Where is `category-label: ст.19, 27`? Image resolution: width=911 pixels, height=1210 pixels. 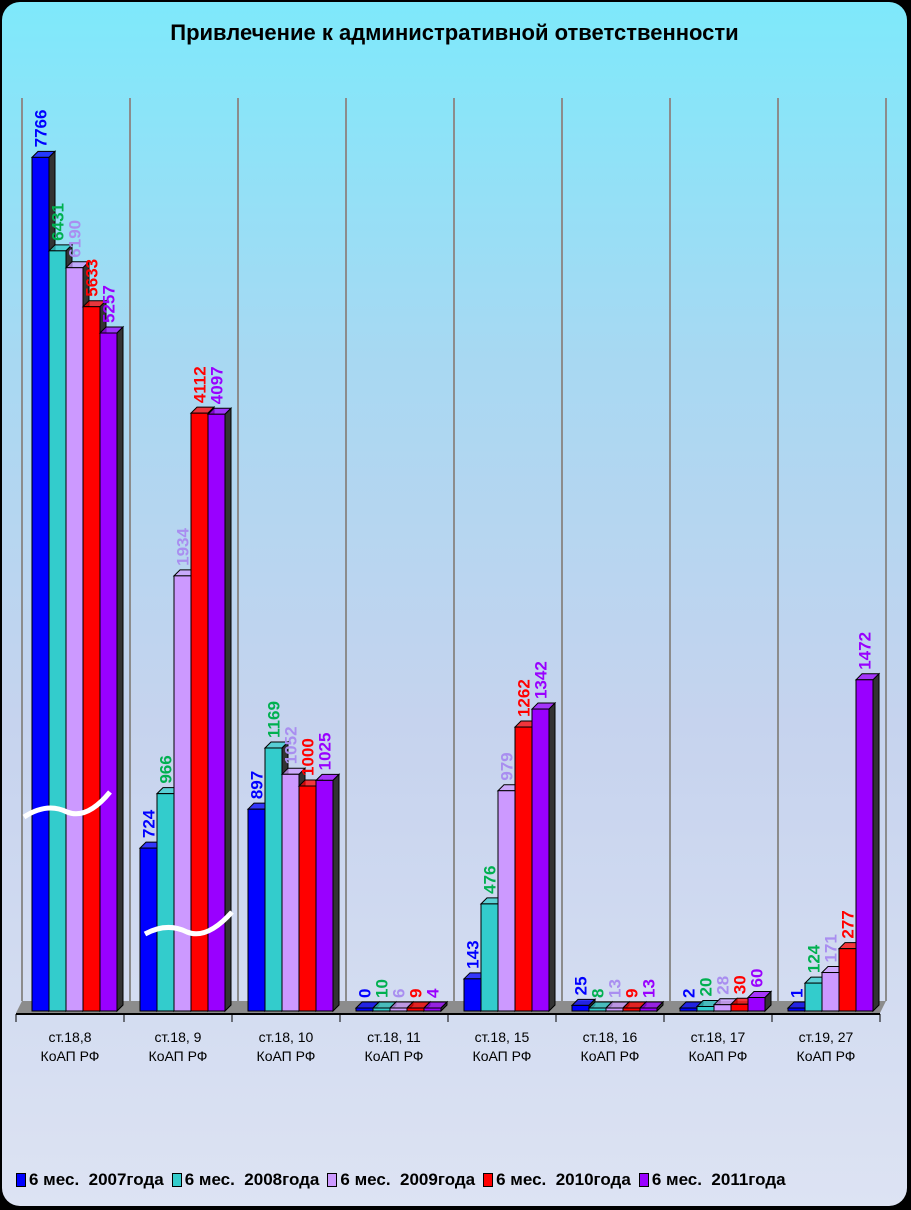 category-label: ст.19, 27 is located at coordinates (826, 1037).